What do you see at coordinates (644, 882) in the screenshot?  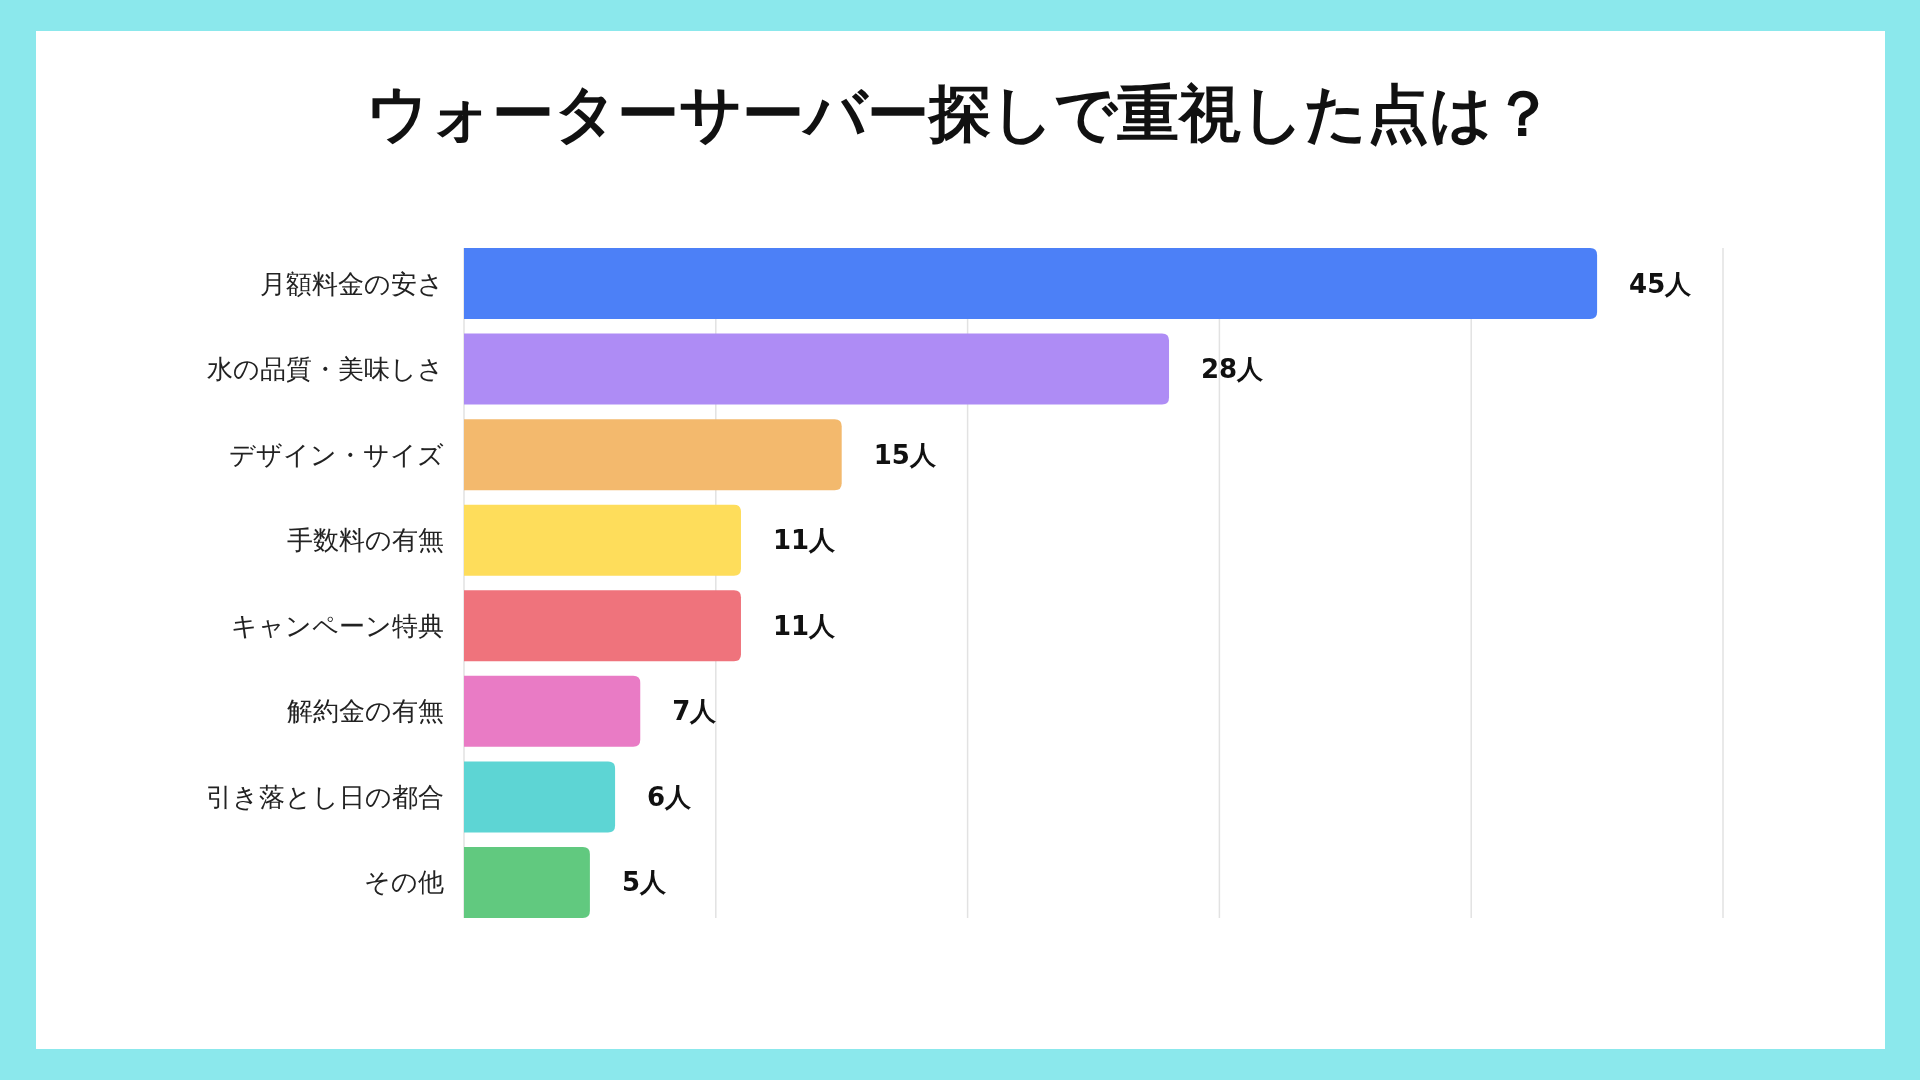 I see `data-label: 5人` at bounding box center [644, 882].